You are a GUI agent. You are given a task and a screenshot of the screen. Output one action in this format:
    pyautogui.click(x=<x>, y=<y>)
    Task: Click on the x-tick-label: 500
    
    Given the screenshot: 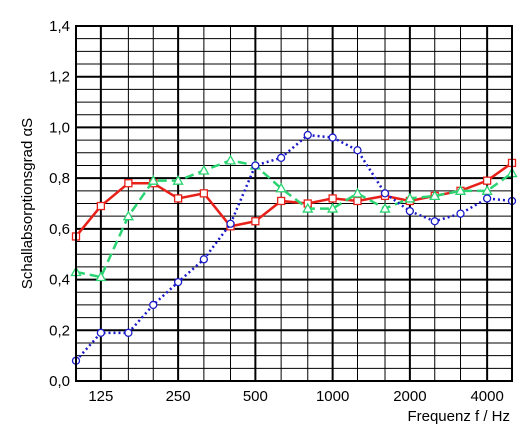 What is the action you would take?
    pyautogui.click(x=255, y=396)
    